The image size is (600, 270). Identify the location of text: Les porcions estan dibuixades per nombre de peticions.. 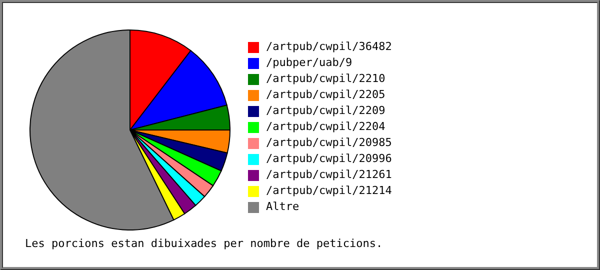
(204, 243).